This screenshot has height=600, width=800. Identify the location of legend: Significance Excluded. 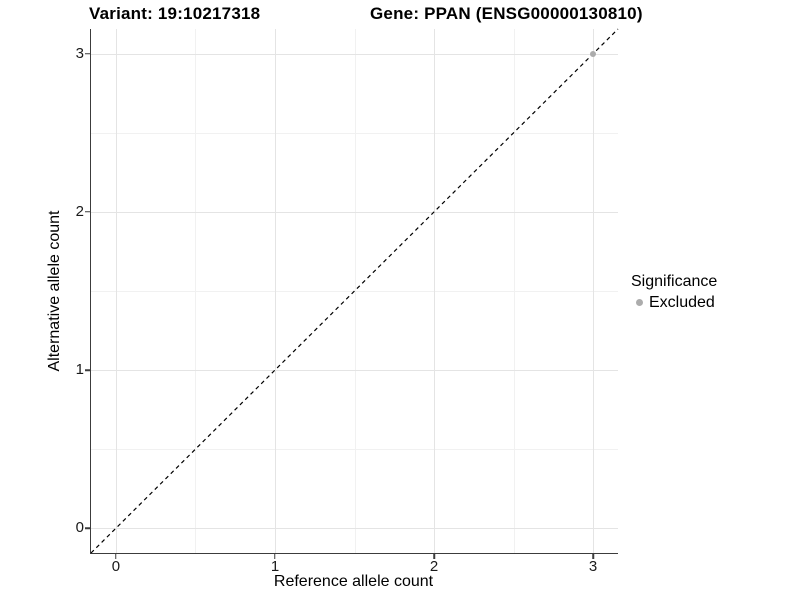
(673, 292).